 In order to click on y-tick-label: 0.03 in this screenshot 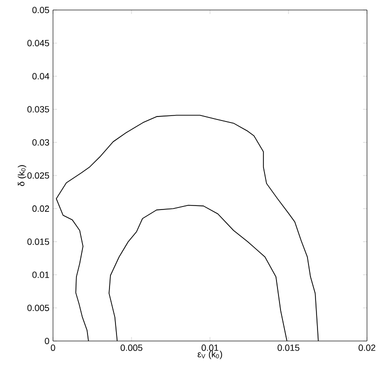, I will do `click(41, 142)`.